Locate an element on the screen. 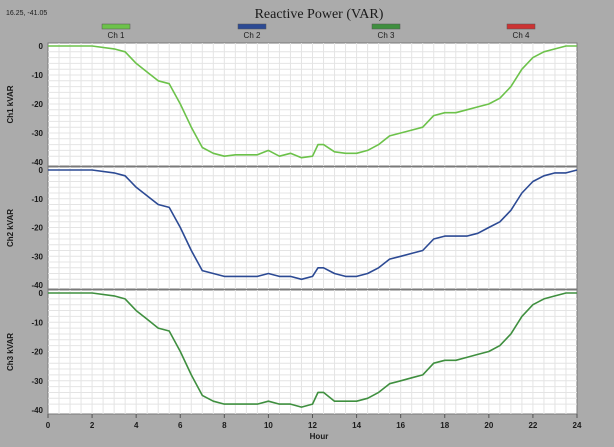 Image resolution: width=614 pixels, height=447 pixels. x-axis-title: Hour is located at coordinates (319, 436).